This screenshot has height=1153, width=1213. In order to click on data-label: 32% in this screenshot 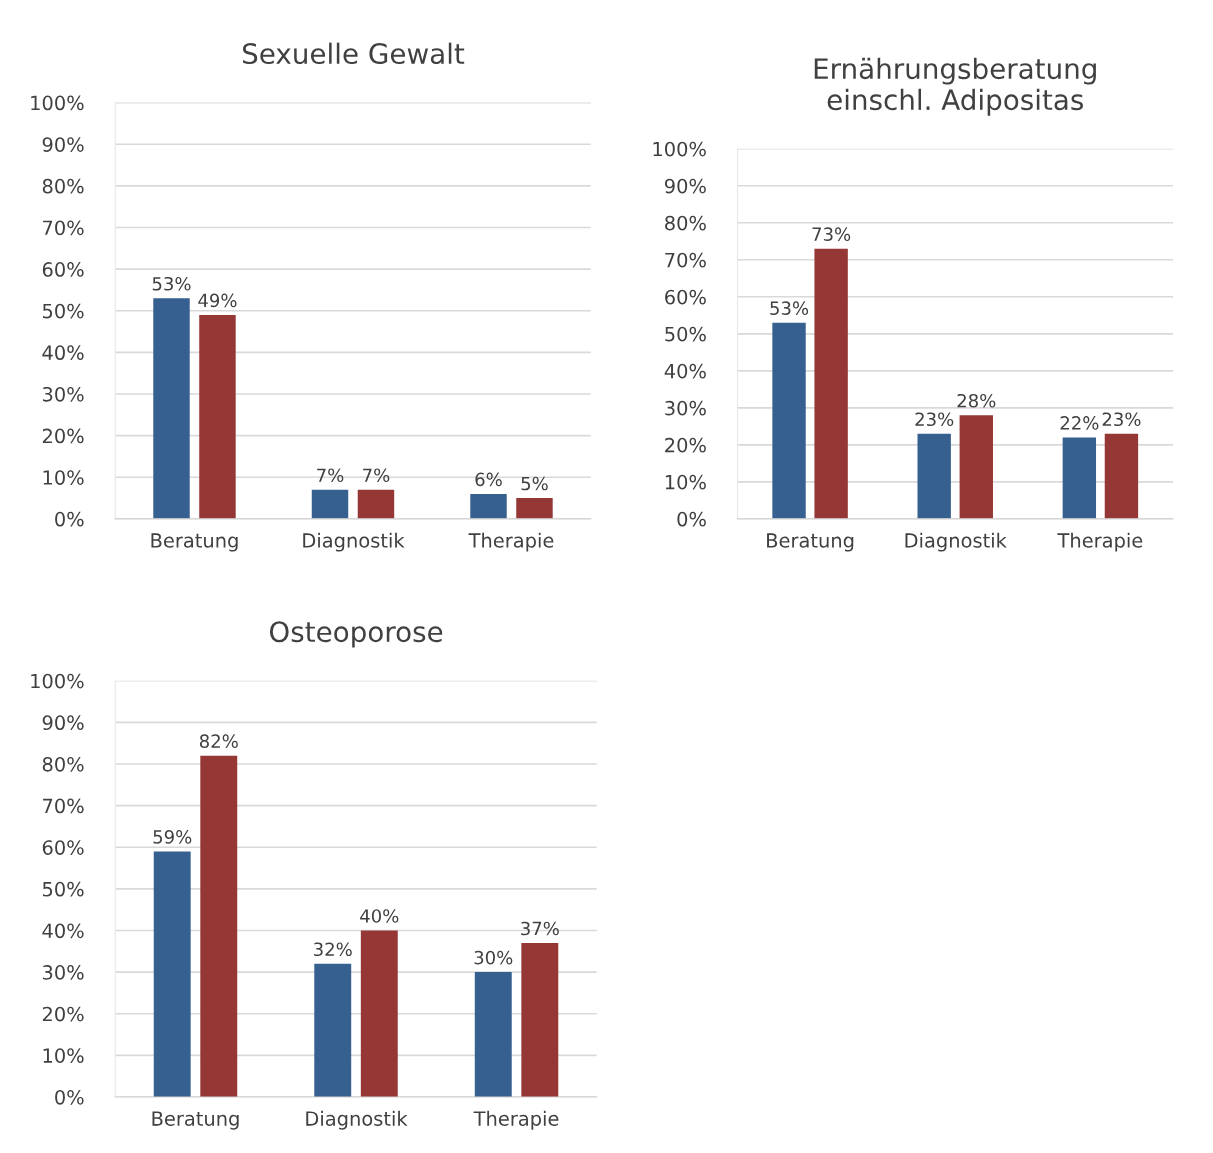, I will do `click(333, 949)`.